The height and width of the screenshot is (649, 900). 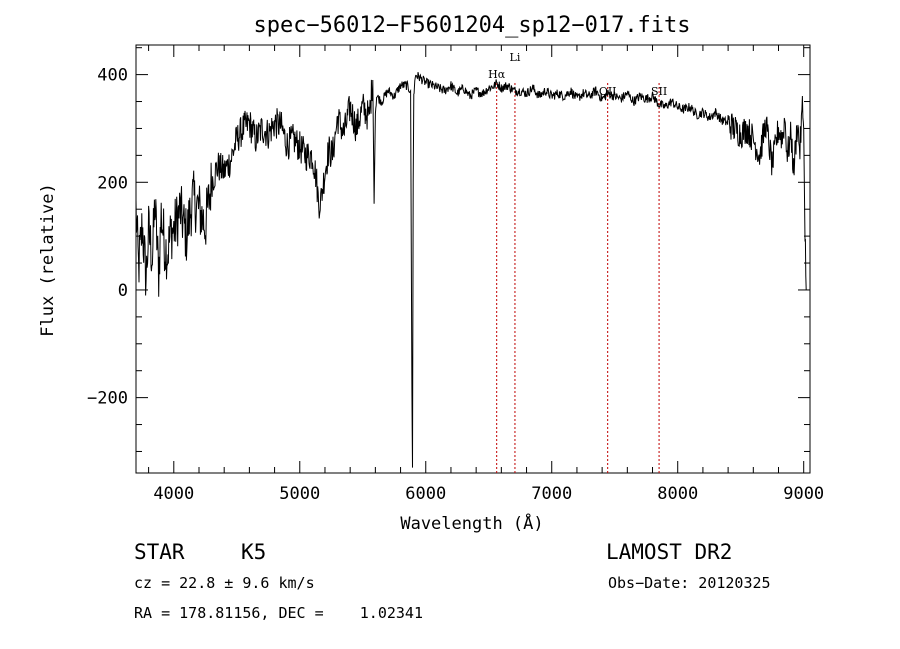 What do you see at coordinates (803, 494) in the screenshot?
I see `x-tick-label: 9000` at bounding box center [803, 494].